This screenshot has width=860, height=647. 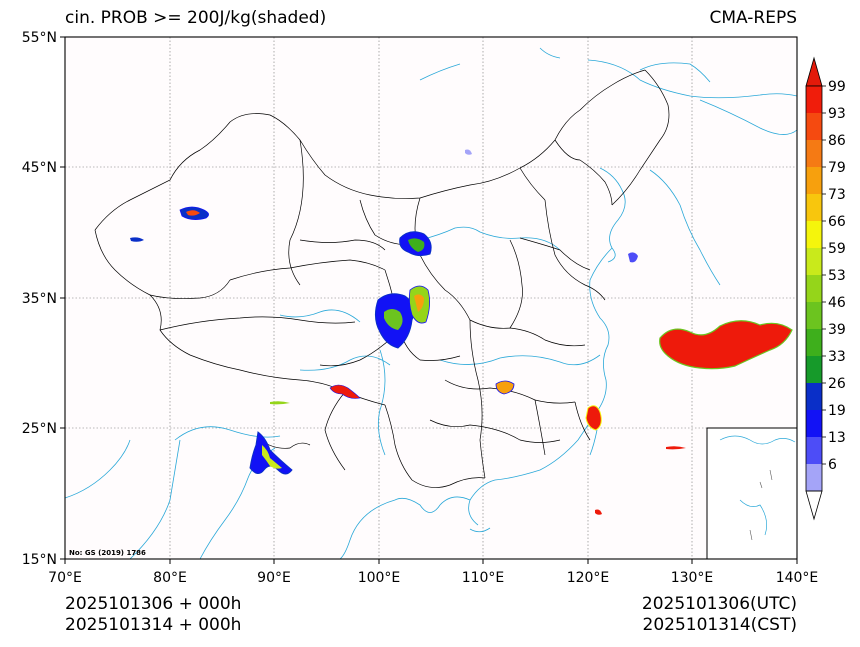 I want to click on lon-label-100: 100°E, so click(x=379, y=578).